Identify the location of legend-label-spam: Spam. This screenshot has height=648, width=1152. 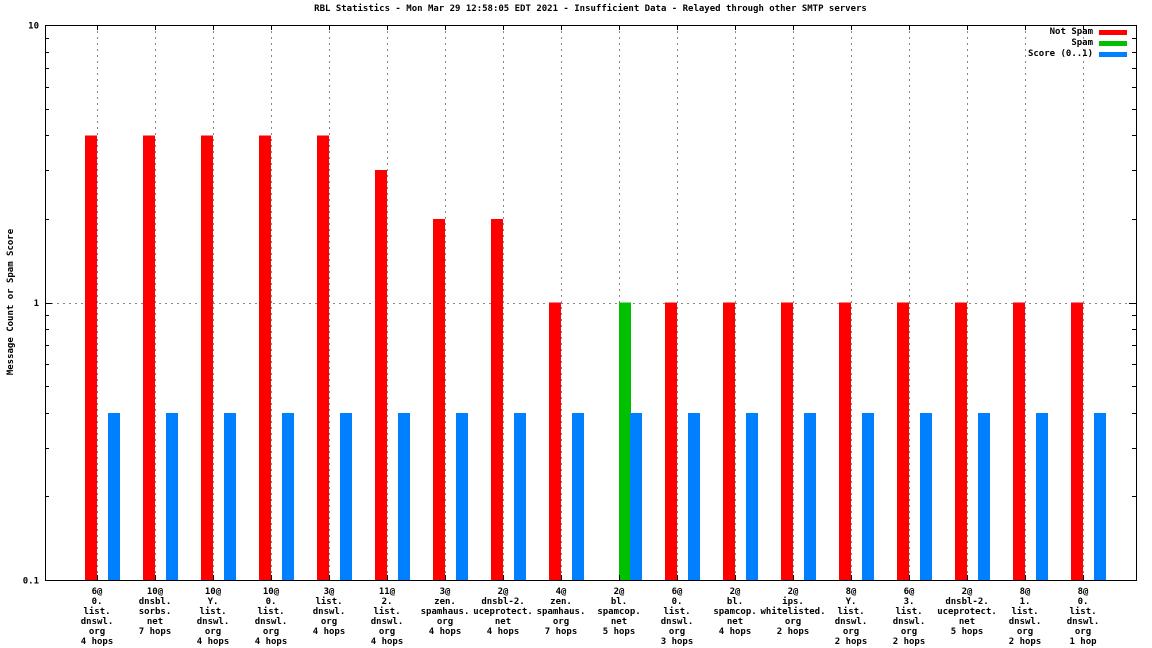
(1082, 43).